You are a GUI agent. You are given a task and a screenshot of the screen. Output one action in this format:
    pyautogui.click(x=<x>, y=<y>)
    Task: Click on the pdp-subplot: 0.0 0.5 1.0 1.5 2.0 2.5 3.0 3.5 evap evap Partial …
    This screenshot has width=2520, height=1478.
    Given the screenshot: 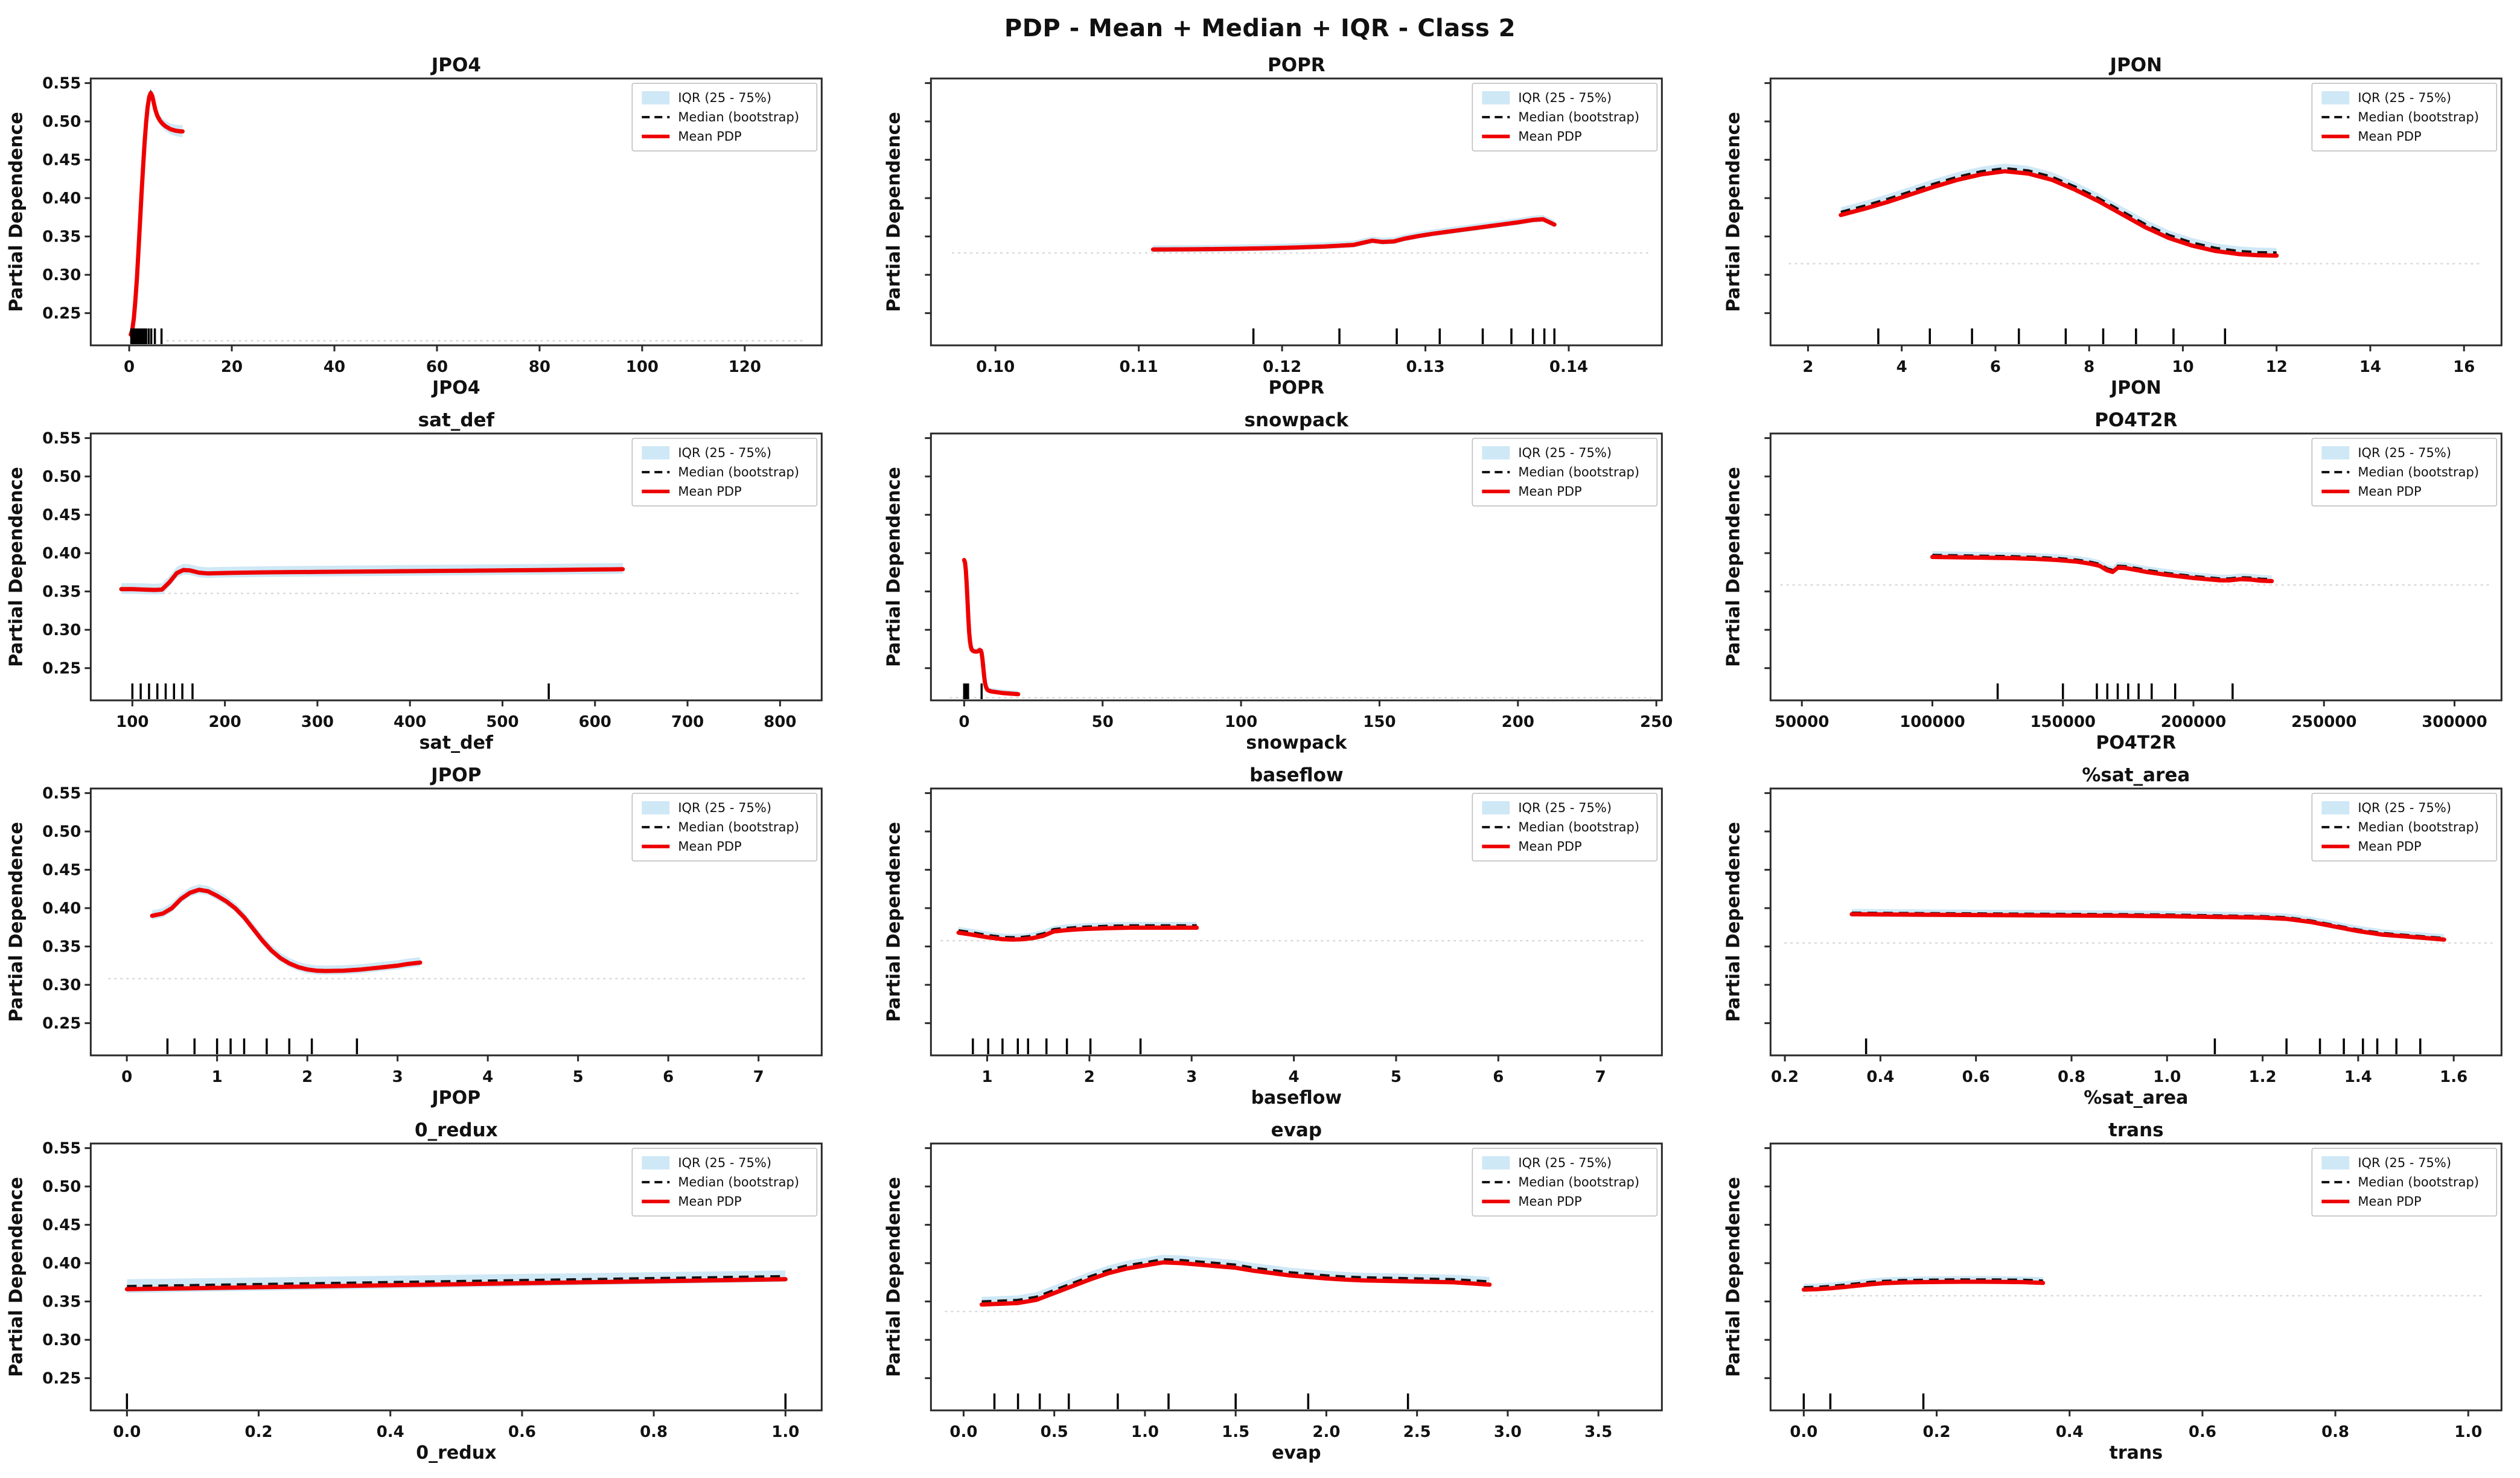 What is the action you would take?
    pyautogui.click(x=1273, y=1291)
    